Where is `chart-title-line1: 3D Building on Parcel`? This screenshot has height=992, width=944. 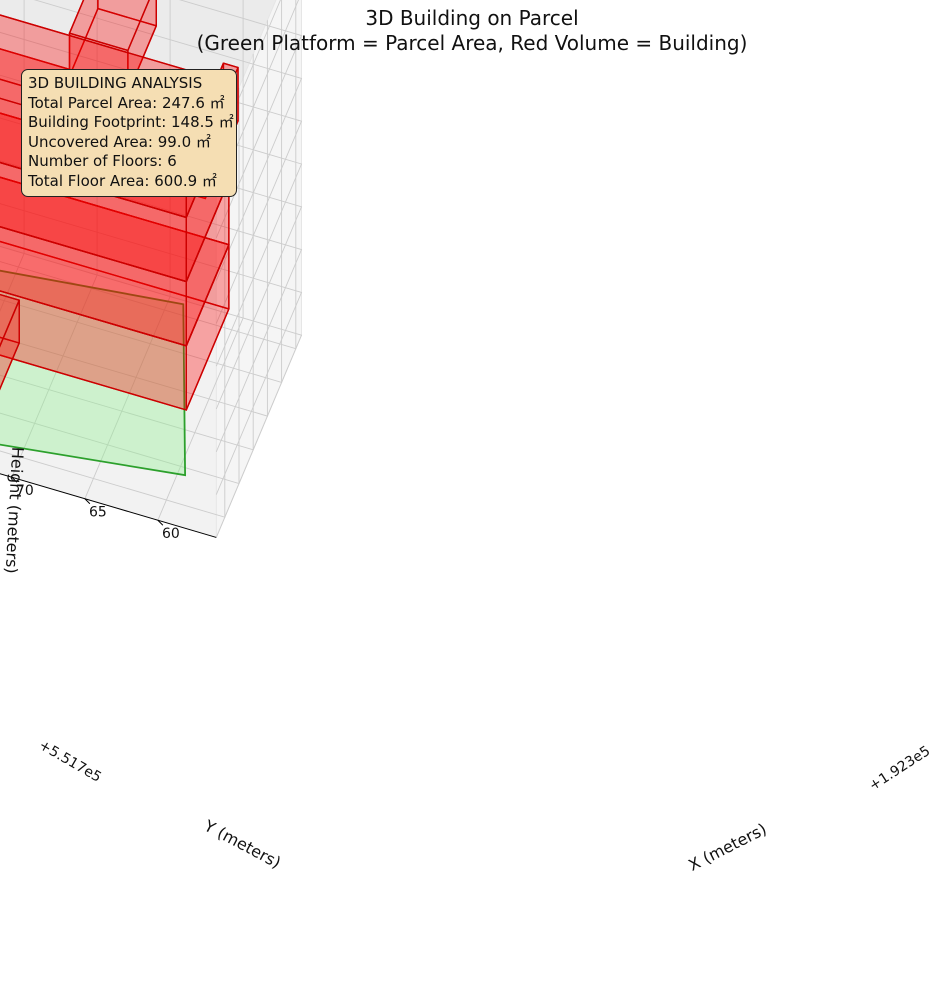 chart-title-line1: 3D Building on Parcel is located at coordinates (472, 18).